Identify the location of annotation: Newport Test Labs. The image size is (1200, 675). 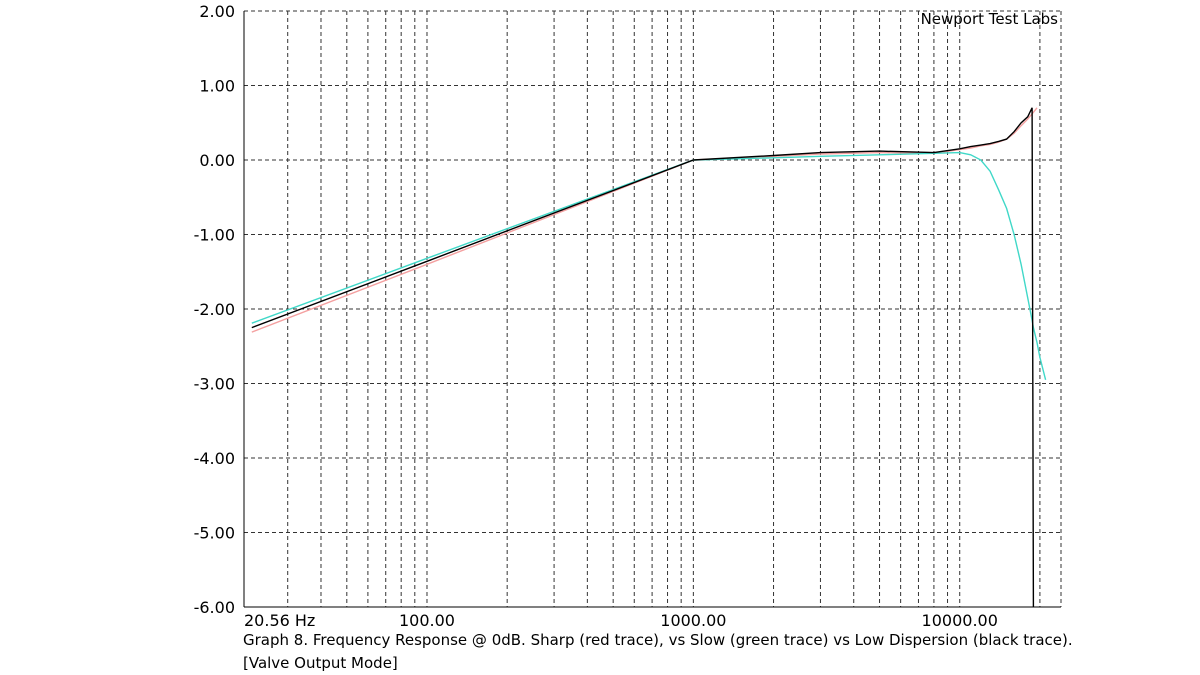
(990, 19).